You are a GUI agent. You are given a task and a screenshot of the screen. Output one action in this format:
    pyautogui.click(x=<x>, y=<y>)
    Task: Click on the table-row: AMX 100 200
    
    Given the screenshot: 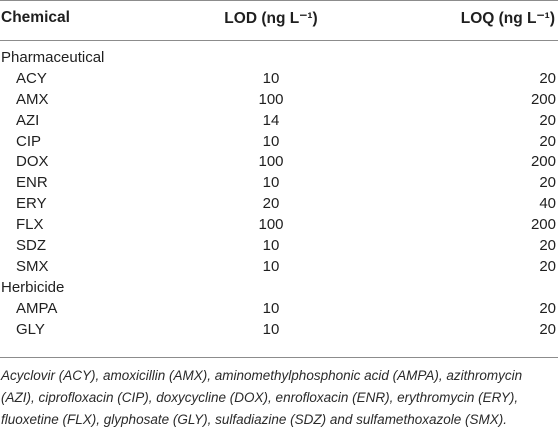 What is the action you would take?
    pyautogui.click(x=279, y=100)
    